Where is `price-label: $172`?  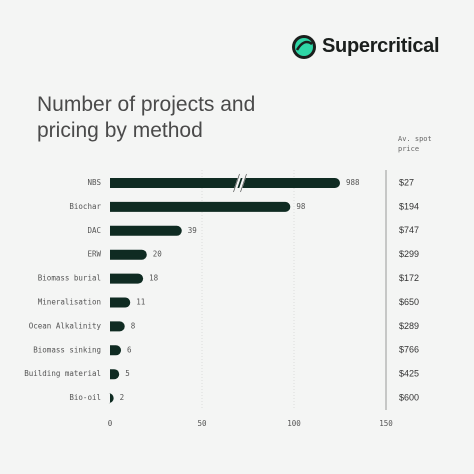
price-label: $172 is located at coordinates (409, 278).